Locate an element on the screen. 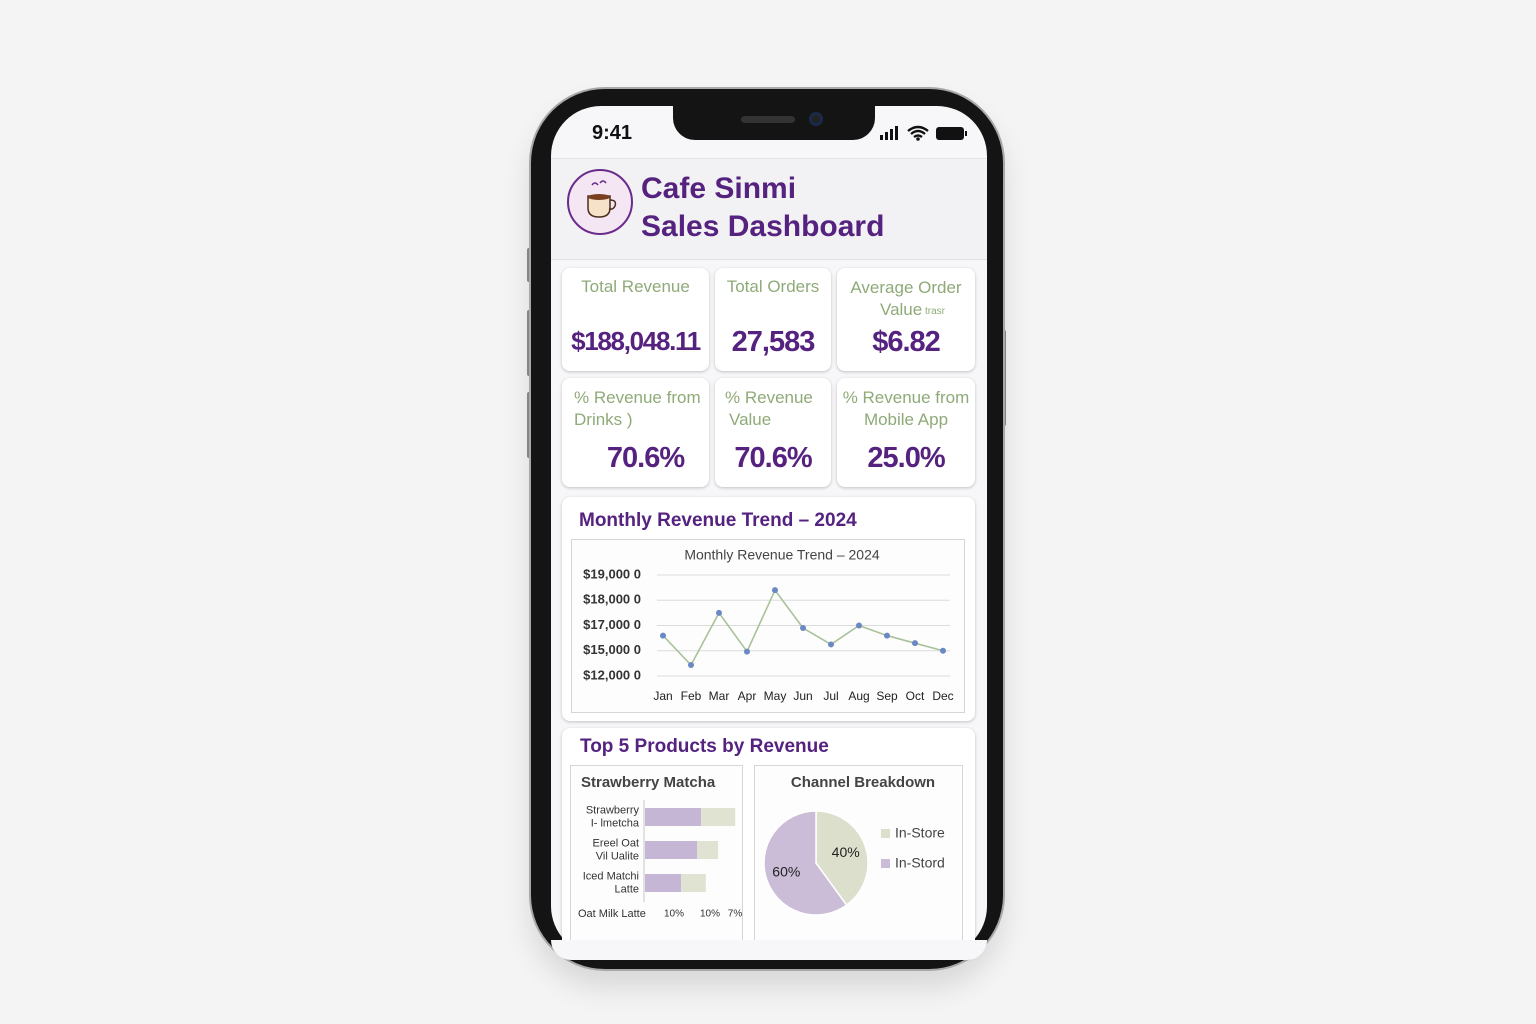  kpi-label: Average Order is located at coordinates (906, 287).